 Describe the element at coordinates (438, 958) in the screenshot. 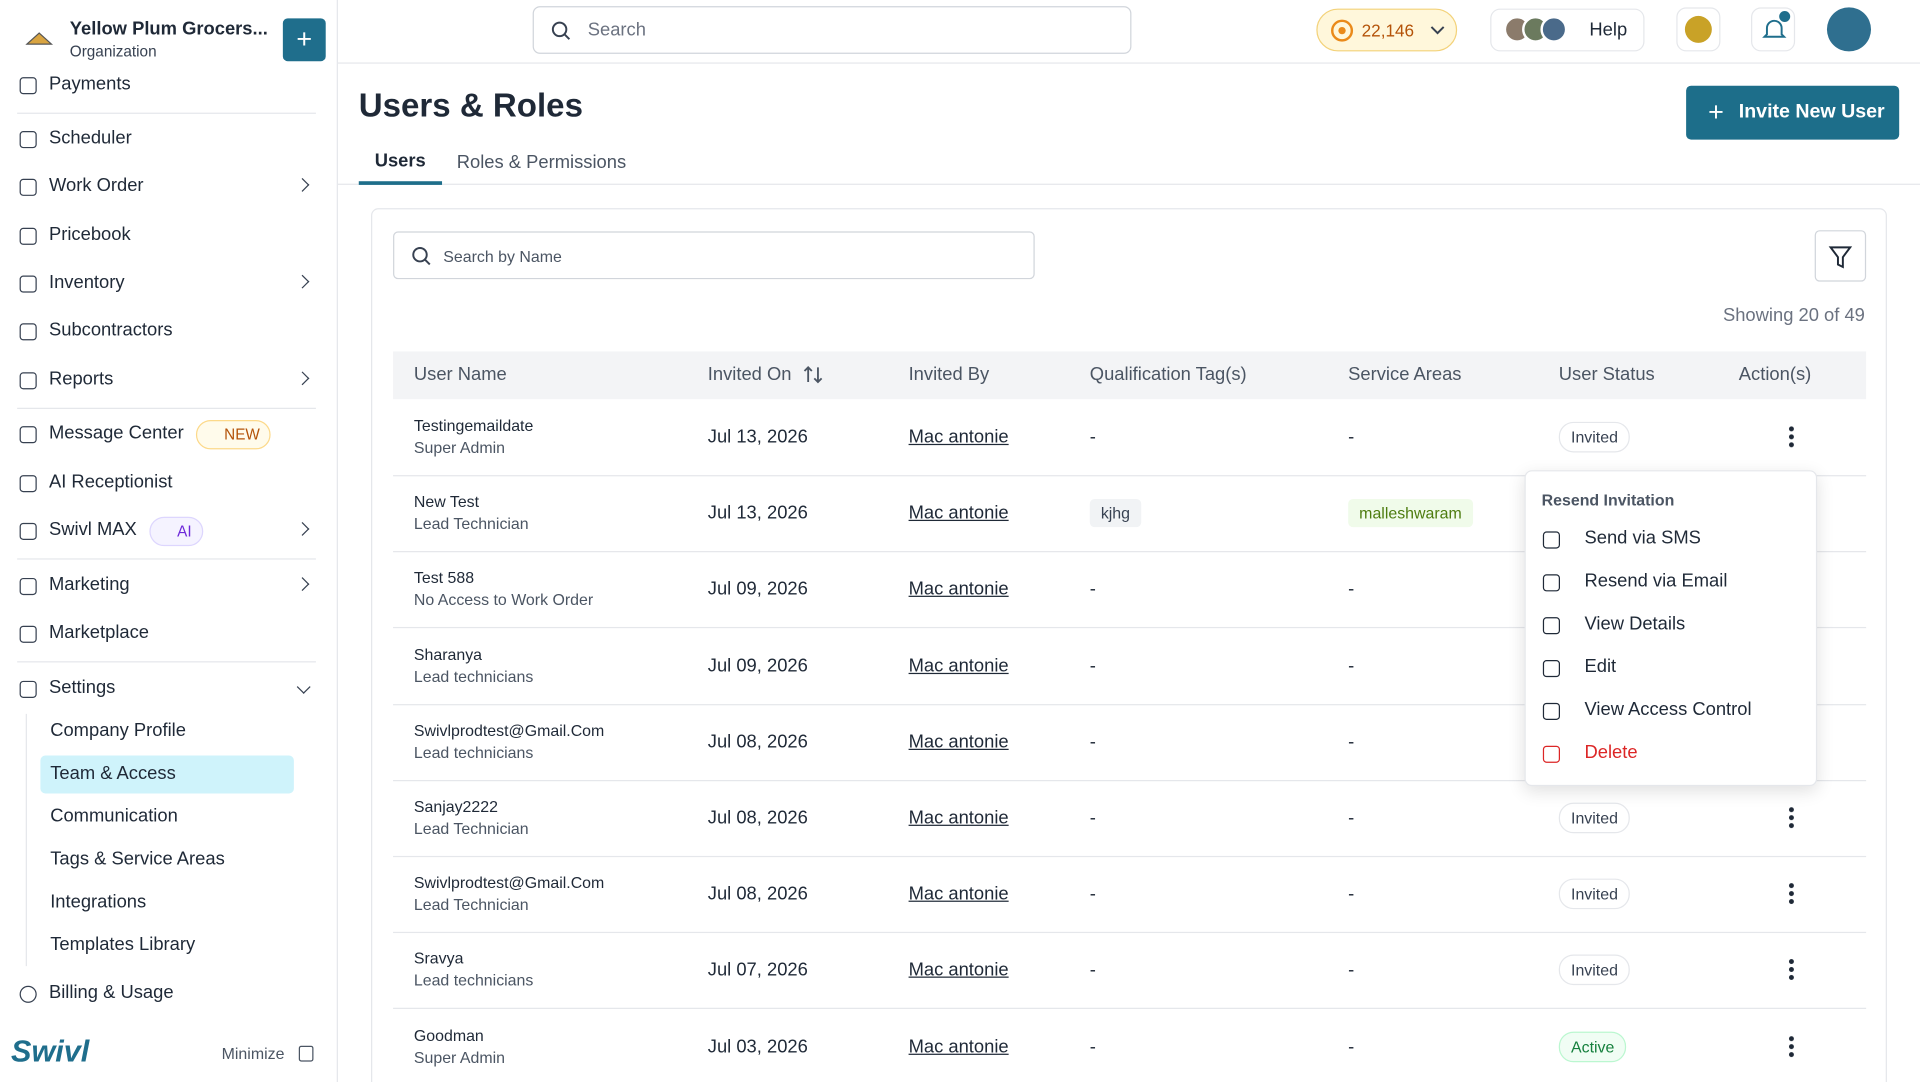

I see `user-name link: Sravya` at that location.